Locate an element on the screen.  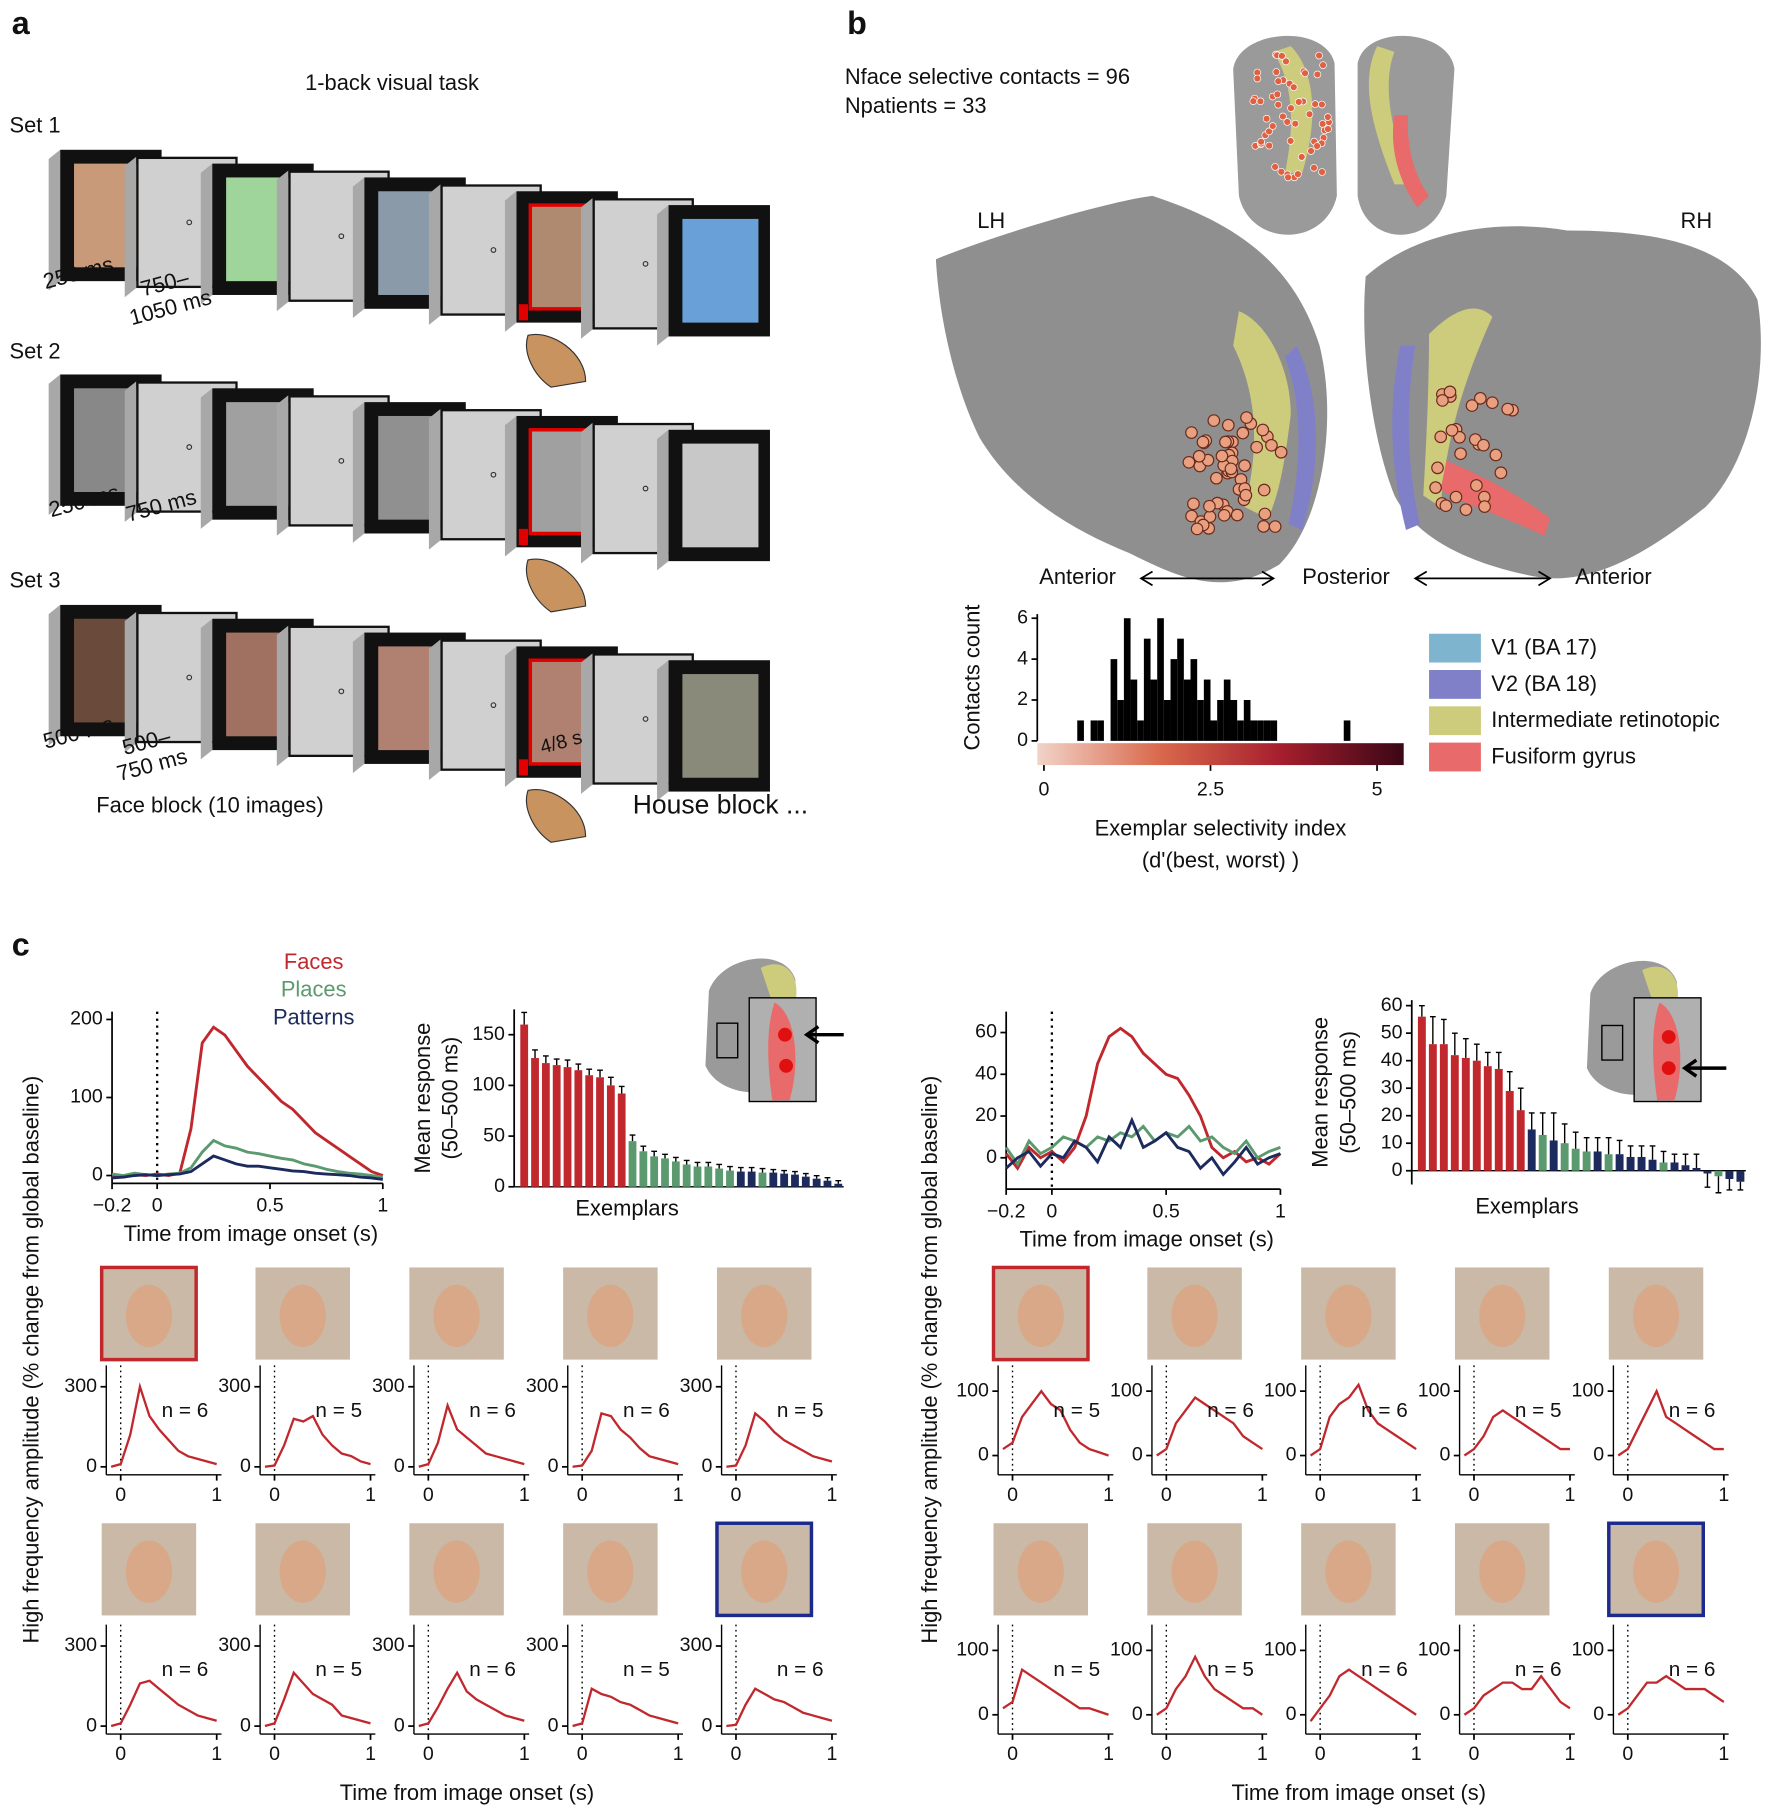
arrow-head is located at coordinates (1207, 578).